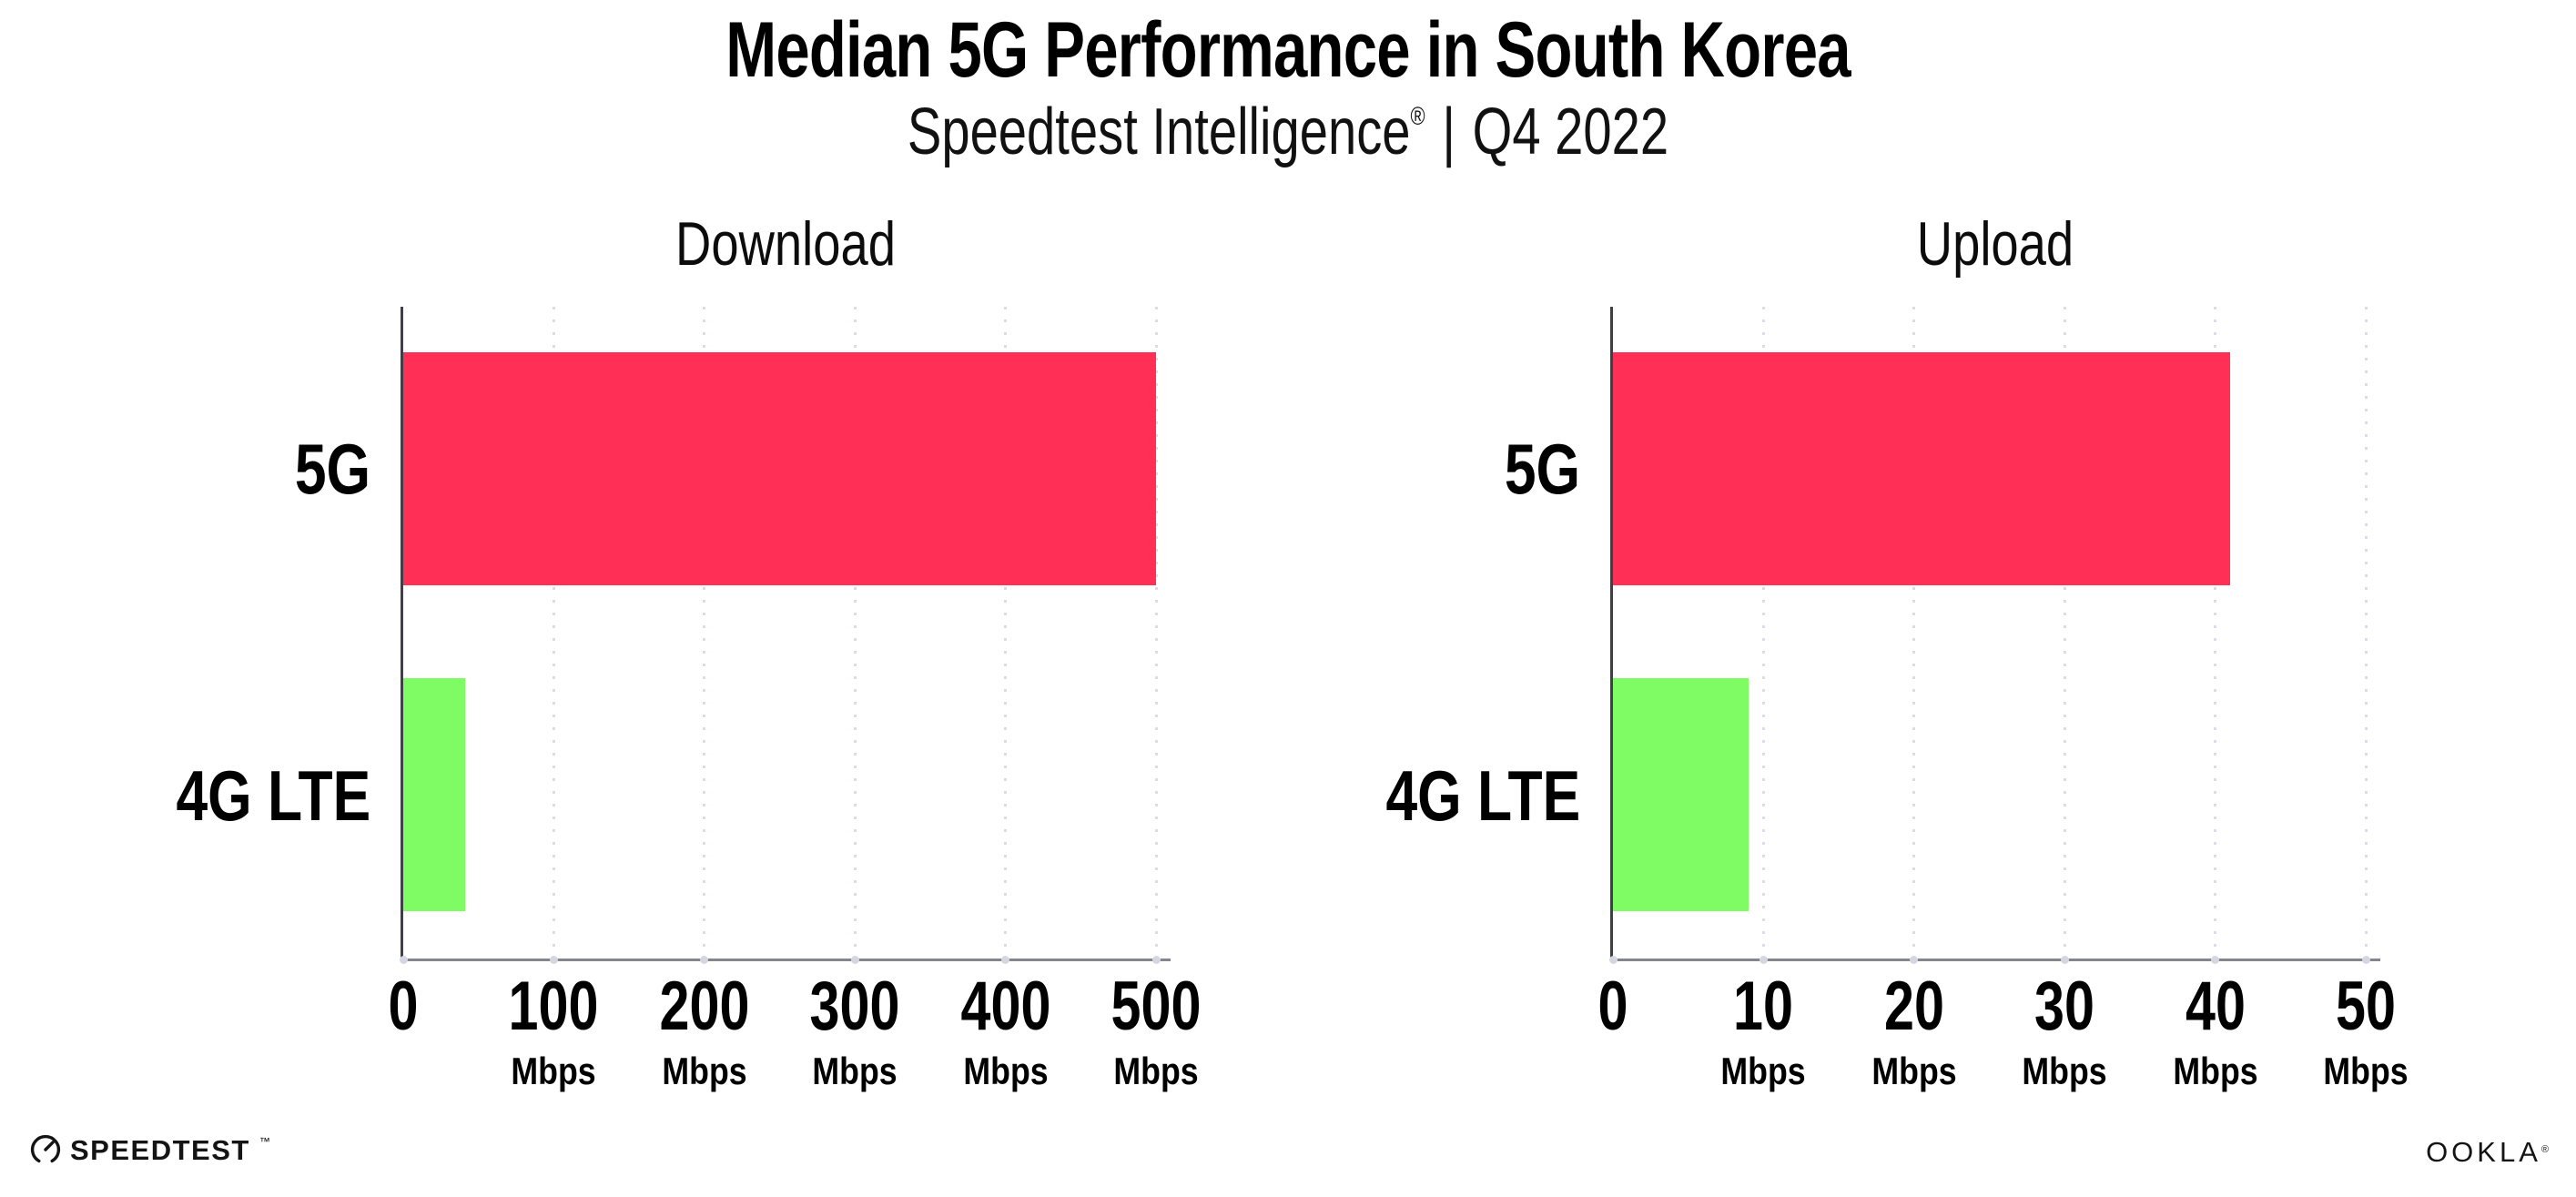  I want to click on x-tick-label: 300, so click(854, 1007).